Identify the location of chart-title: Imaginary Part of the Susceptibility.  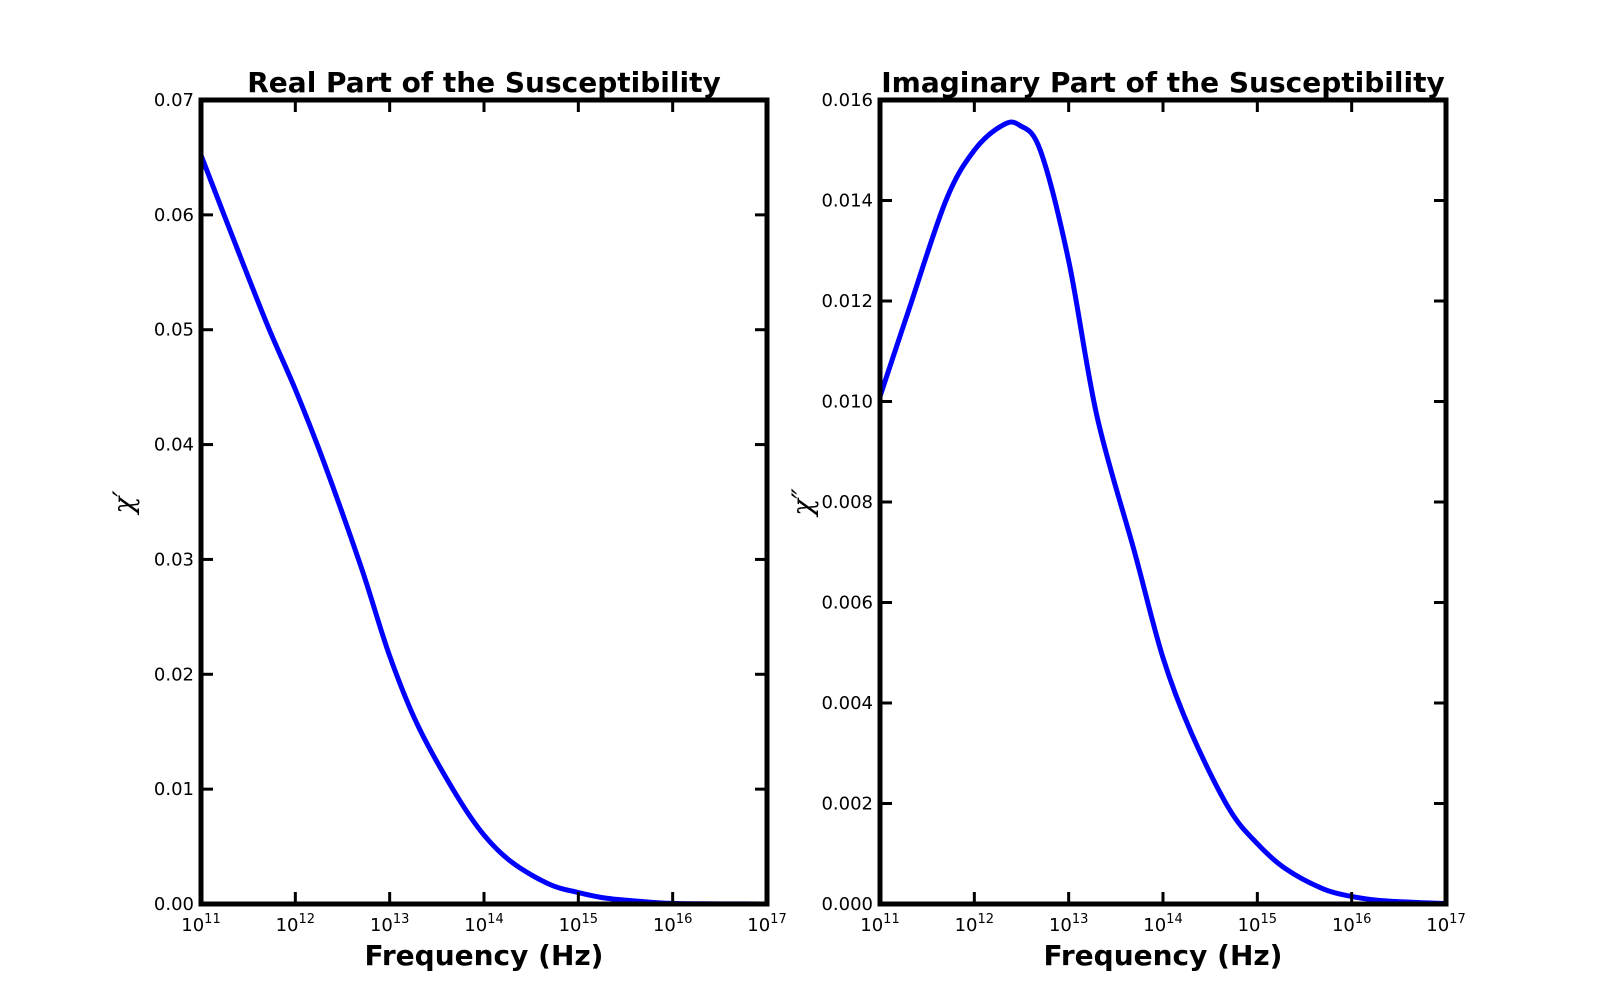
(1162, 82).